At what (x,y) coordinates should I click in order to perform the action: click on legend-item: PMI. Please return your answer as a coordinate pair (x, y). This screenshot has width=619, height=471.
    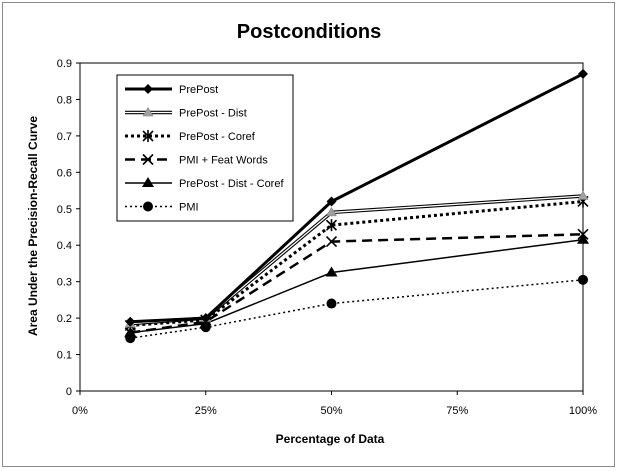
    Looking at the image, I should click on (162, 207).